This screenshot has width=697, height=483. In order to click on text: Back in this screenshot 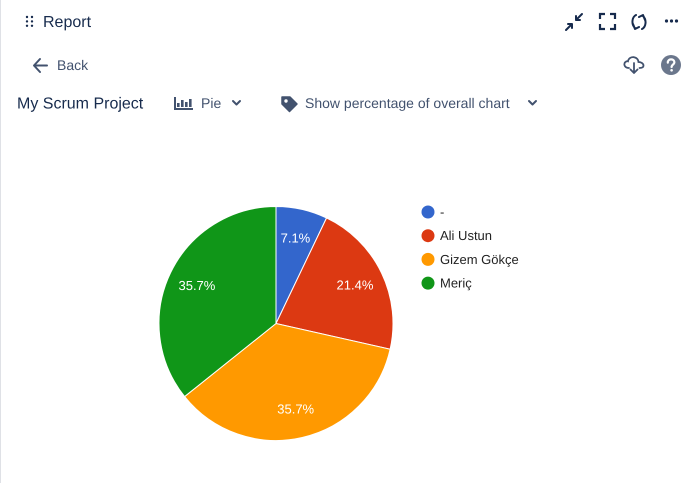, I will do `click(73, 65)`.